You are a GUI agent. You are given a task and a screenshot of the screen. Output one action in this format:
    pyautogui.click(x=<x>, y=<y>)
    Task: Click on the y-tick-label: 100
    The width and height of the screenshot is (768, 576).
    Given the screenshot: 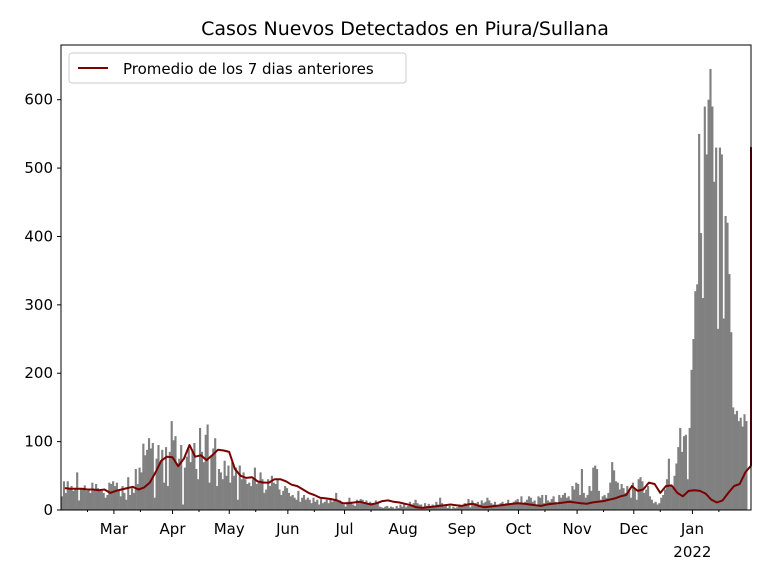 What is the action you would take?
    pyautogui.click(x=38, y=442)
    